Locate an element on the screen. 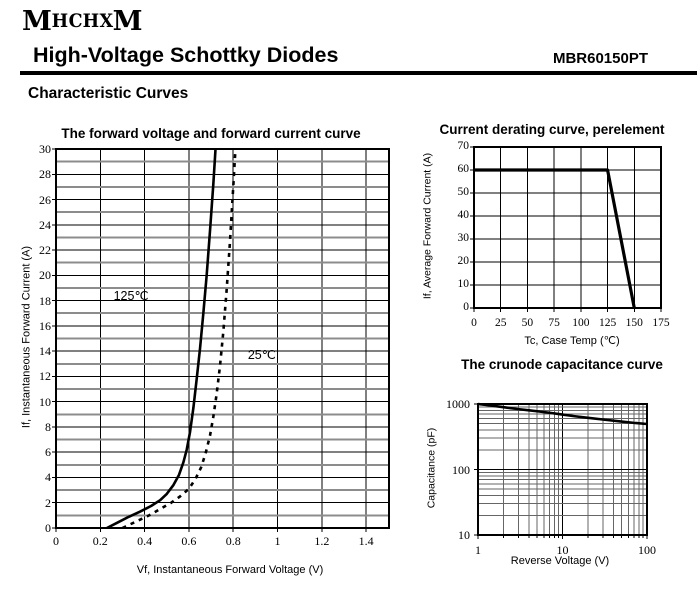 The height and width of the screenshot is (610, 700). x-tick-label: 1.2 is located at coordinates (322, 541).